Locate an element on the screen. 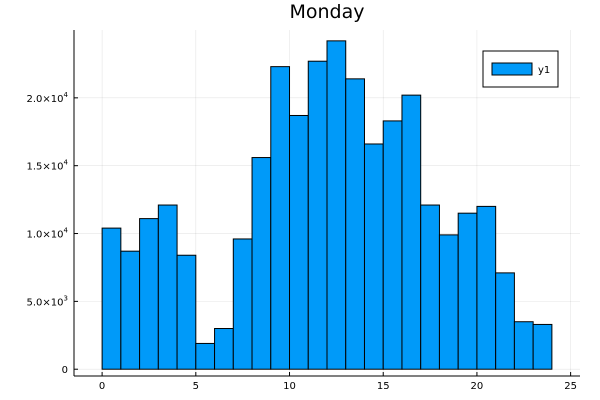  legend-label-y1: y1 is located at coordinates (544, 70).